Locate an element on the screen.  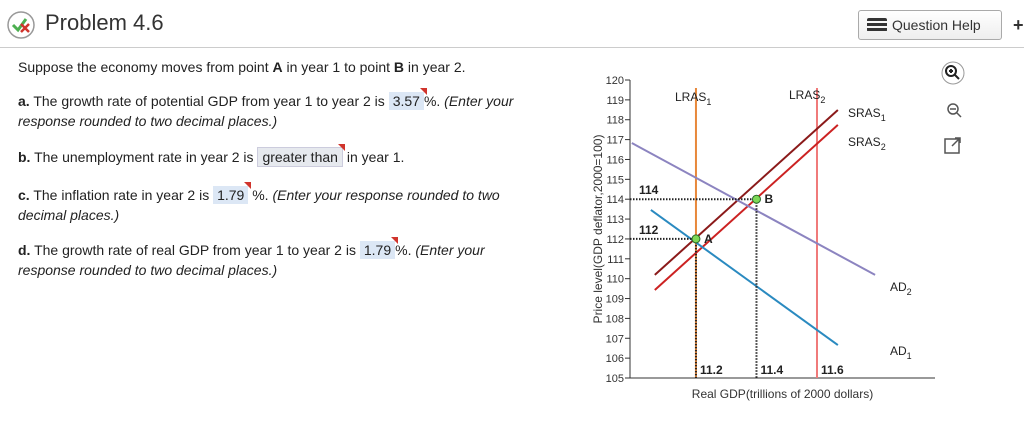
answer-box: greater than is located at coordinates (300, 157).